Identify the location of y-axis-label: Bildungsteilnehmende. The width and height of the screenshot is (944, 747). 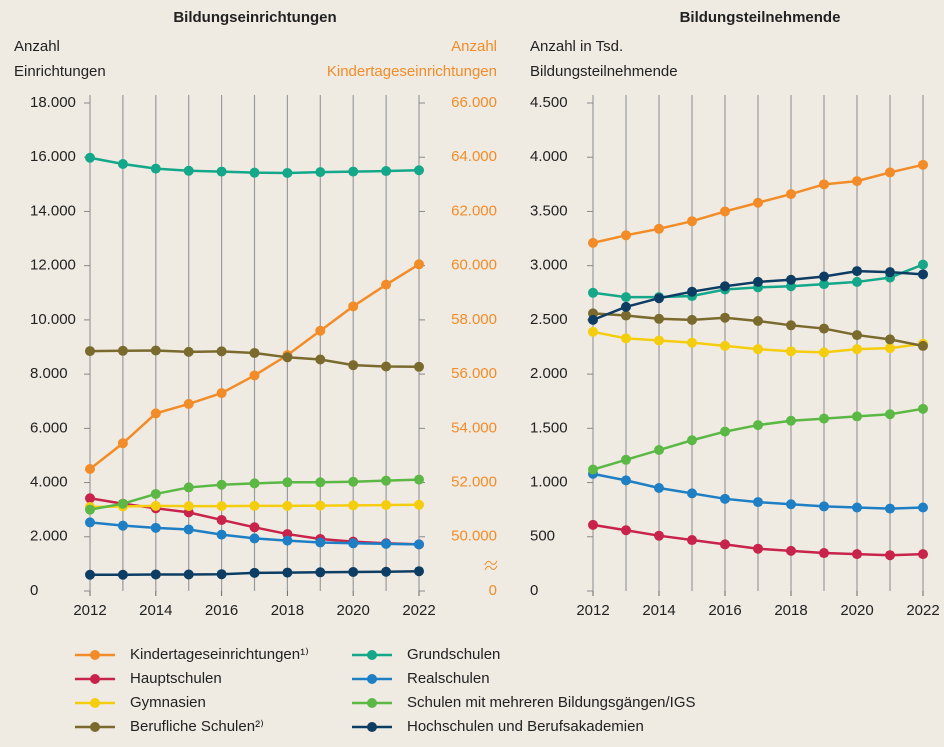
(604, 71).